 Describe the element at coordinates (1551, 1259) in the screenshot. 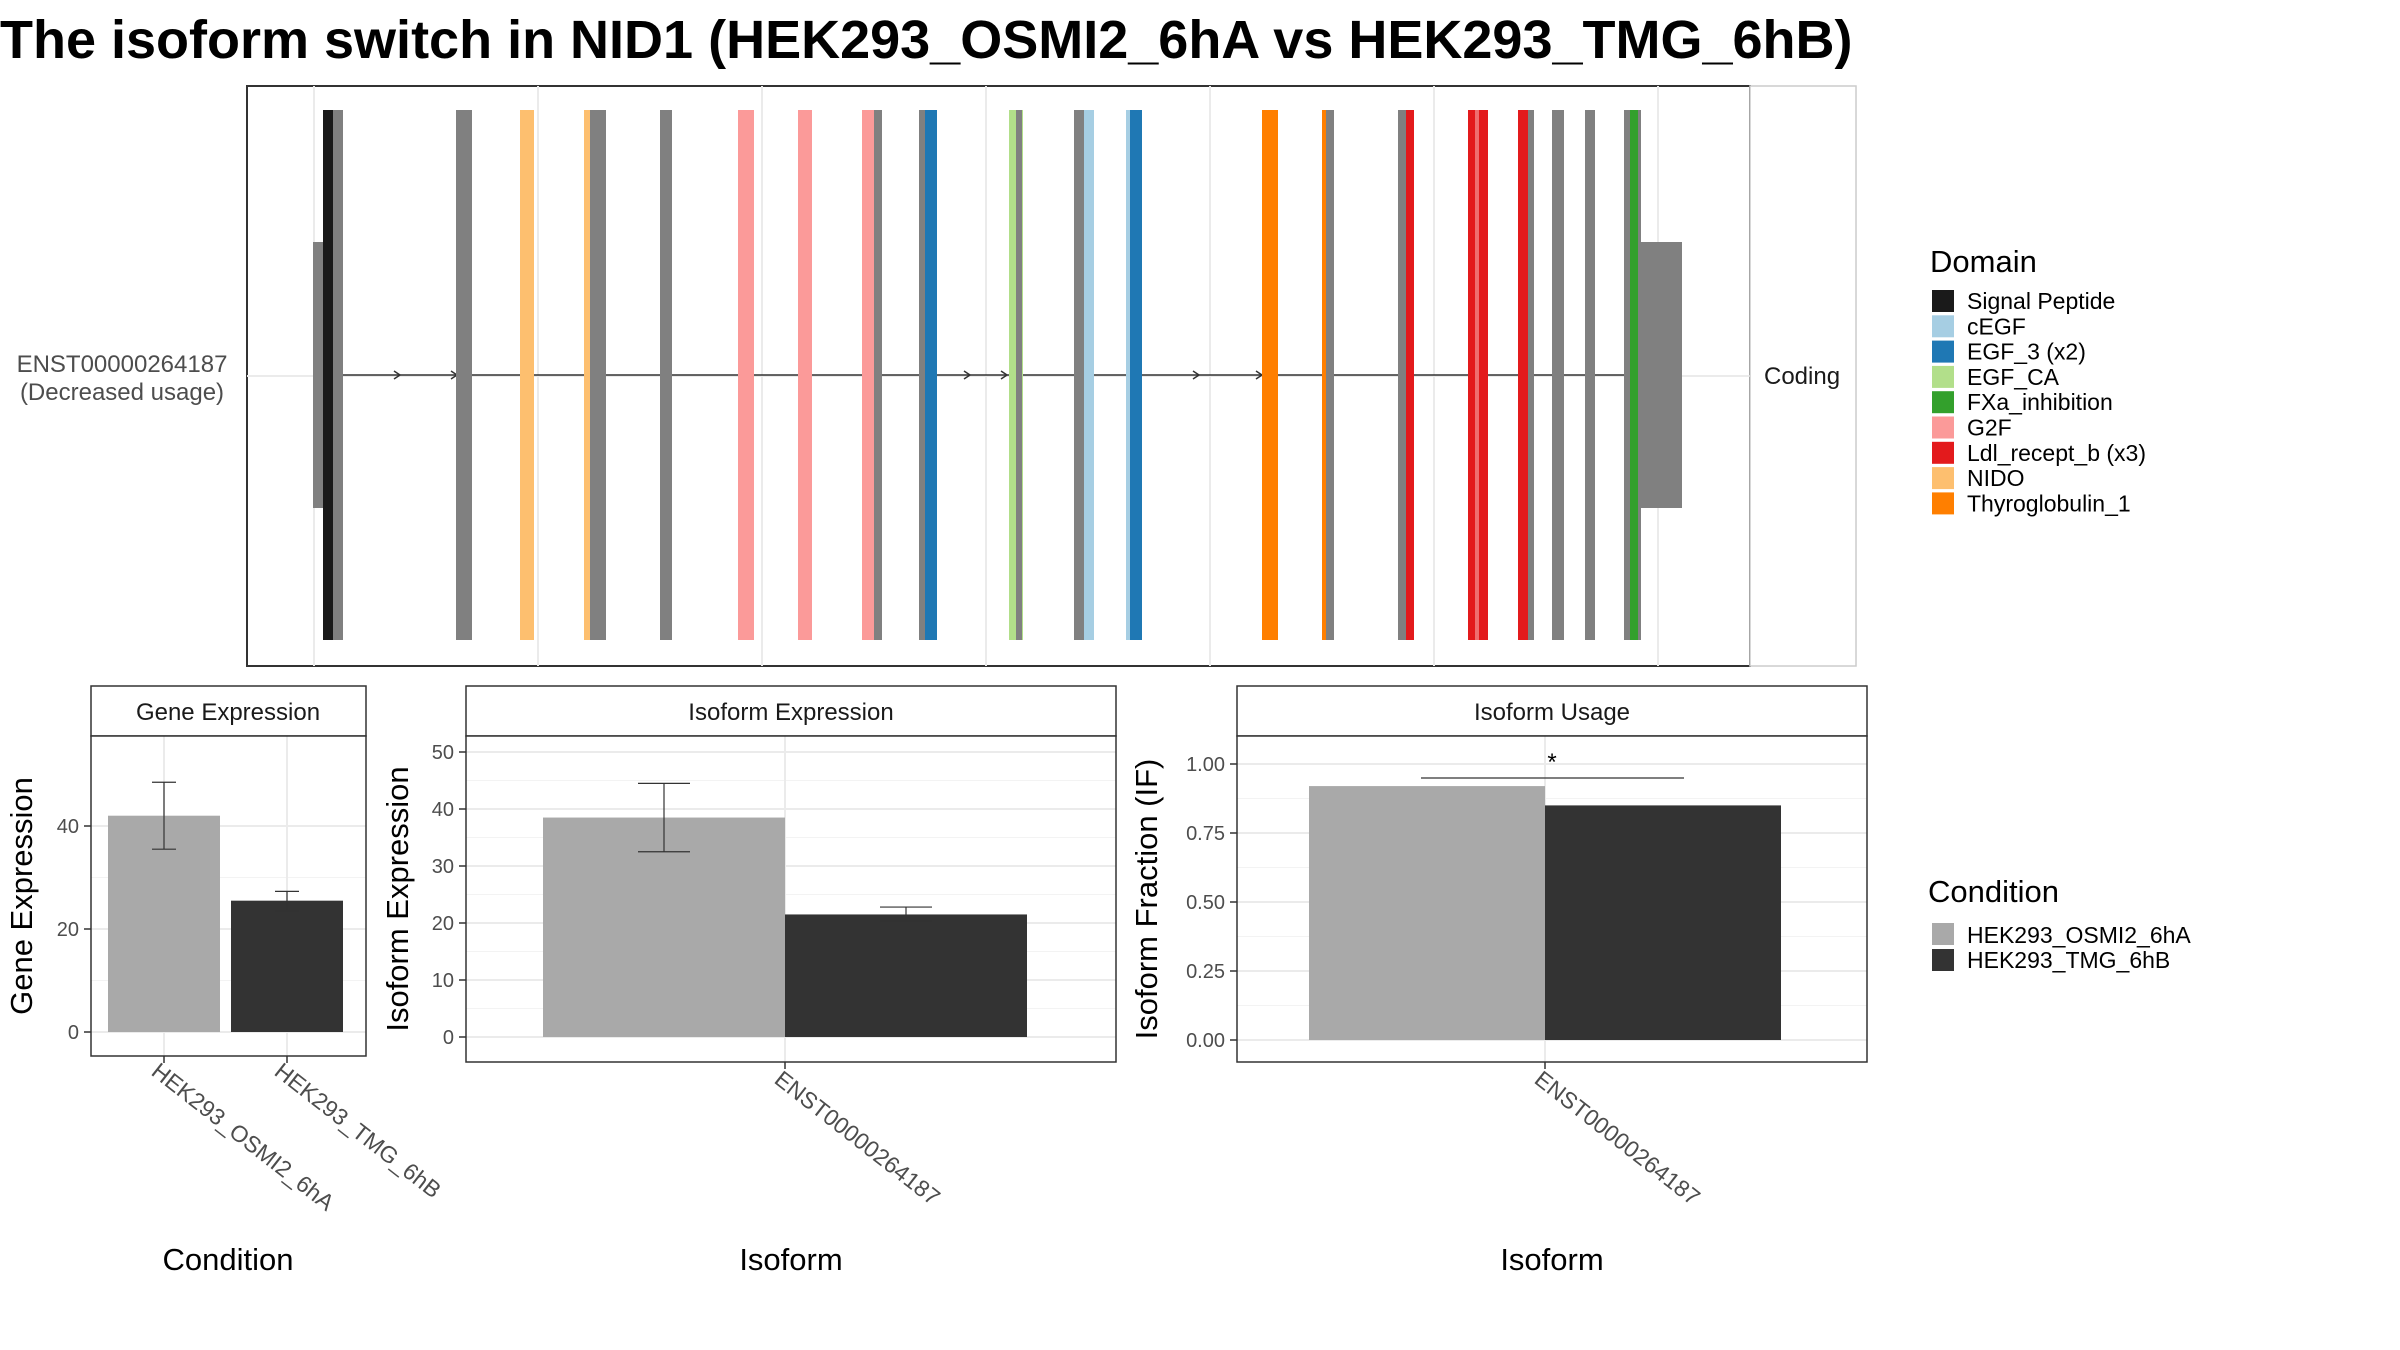

I see `isoform-usage-x-label: Isoform` at that location.